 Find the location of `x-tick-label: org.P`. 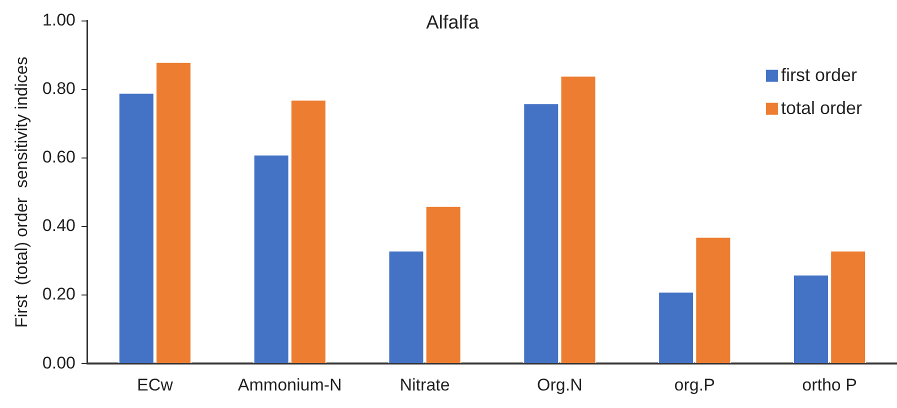

x-tick-label: org.P is located at coordinates (694, 384).